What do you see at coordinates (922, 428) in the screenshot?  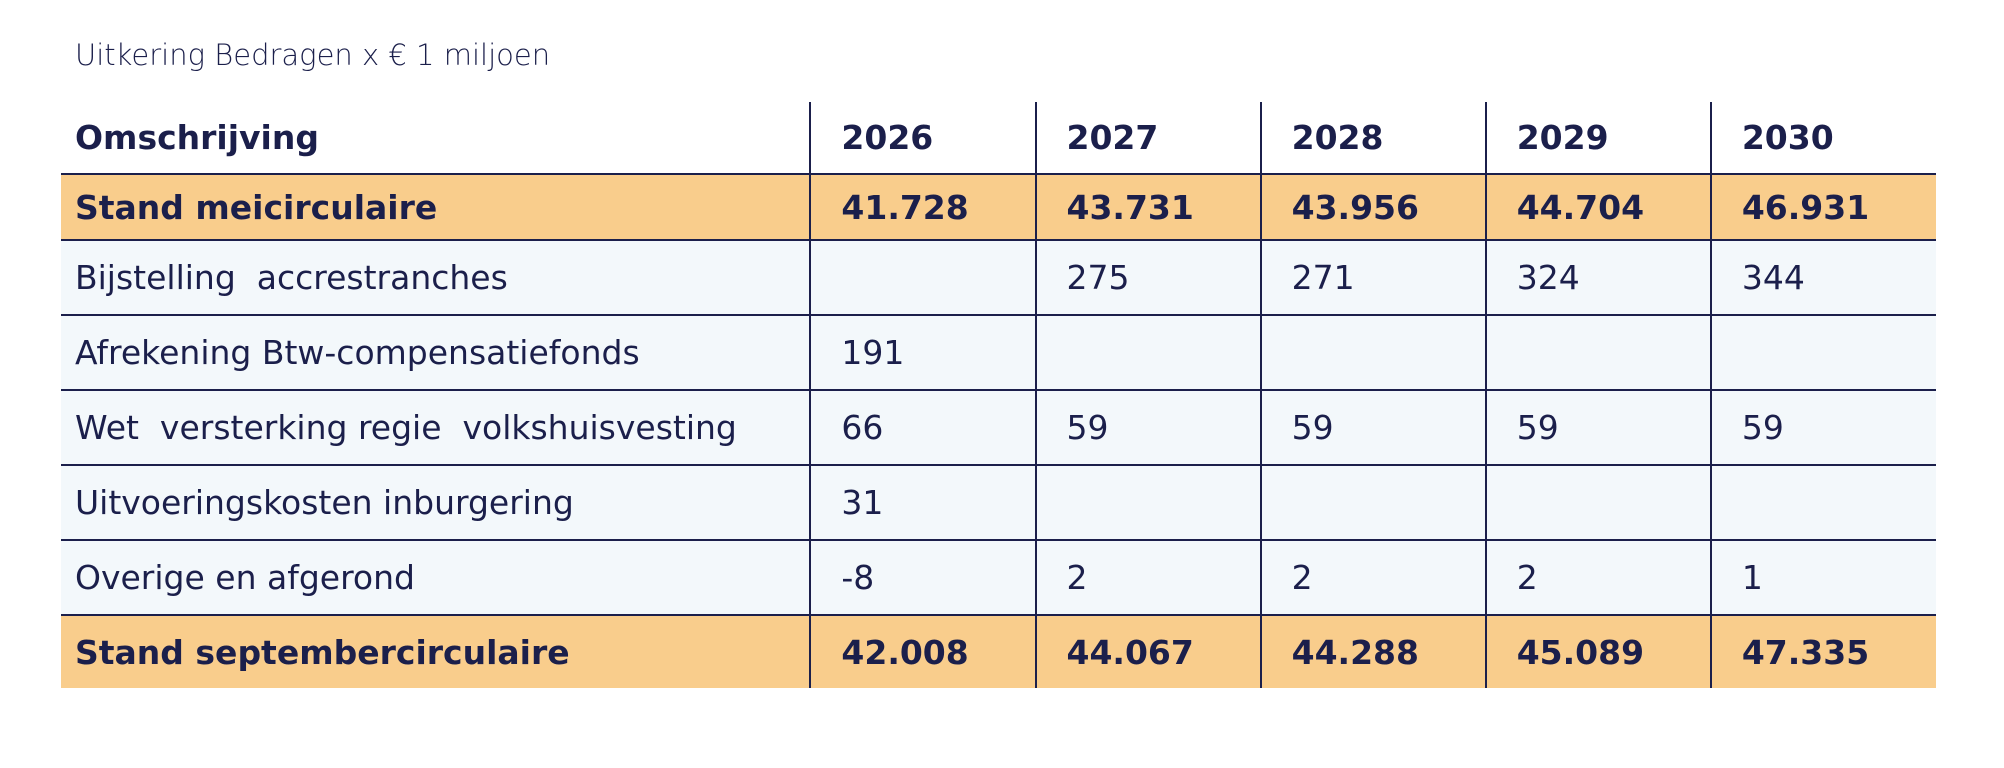 I see `value-cell: 66` at bounding box center [922, 428].